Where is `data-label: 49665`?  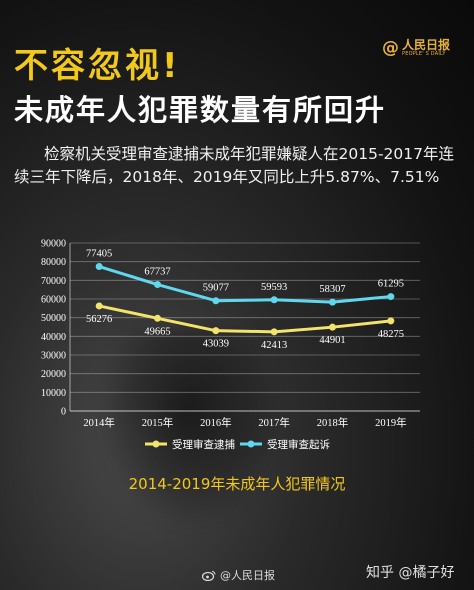
data-label: 49665 is located at coordinates (157, 331).